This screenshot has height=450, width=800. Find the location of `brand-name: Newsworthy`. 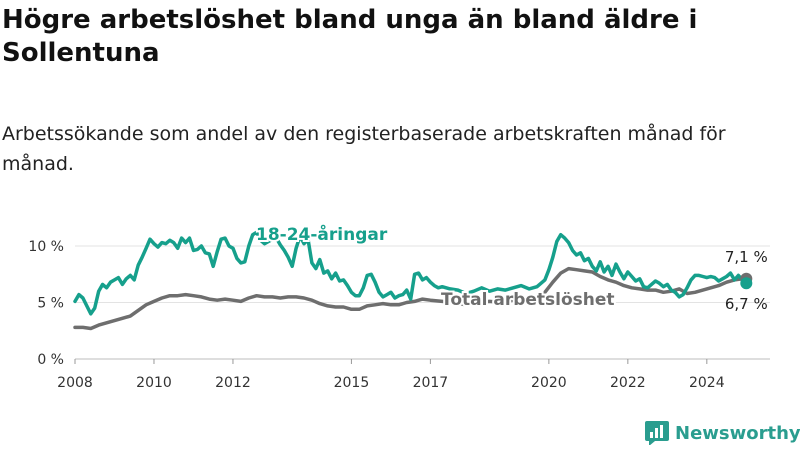

brand-name: Newsworthy is located at coordinates (737, 433).